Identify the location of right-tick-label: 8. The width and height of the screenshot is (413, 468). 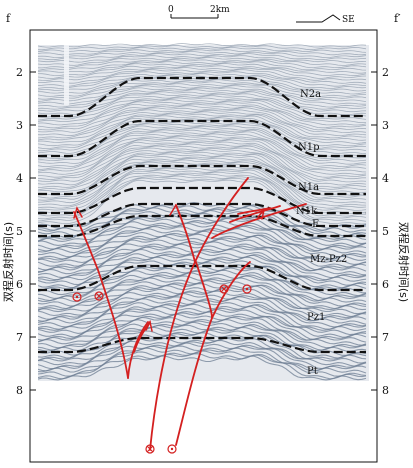
(385, 390).